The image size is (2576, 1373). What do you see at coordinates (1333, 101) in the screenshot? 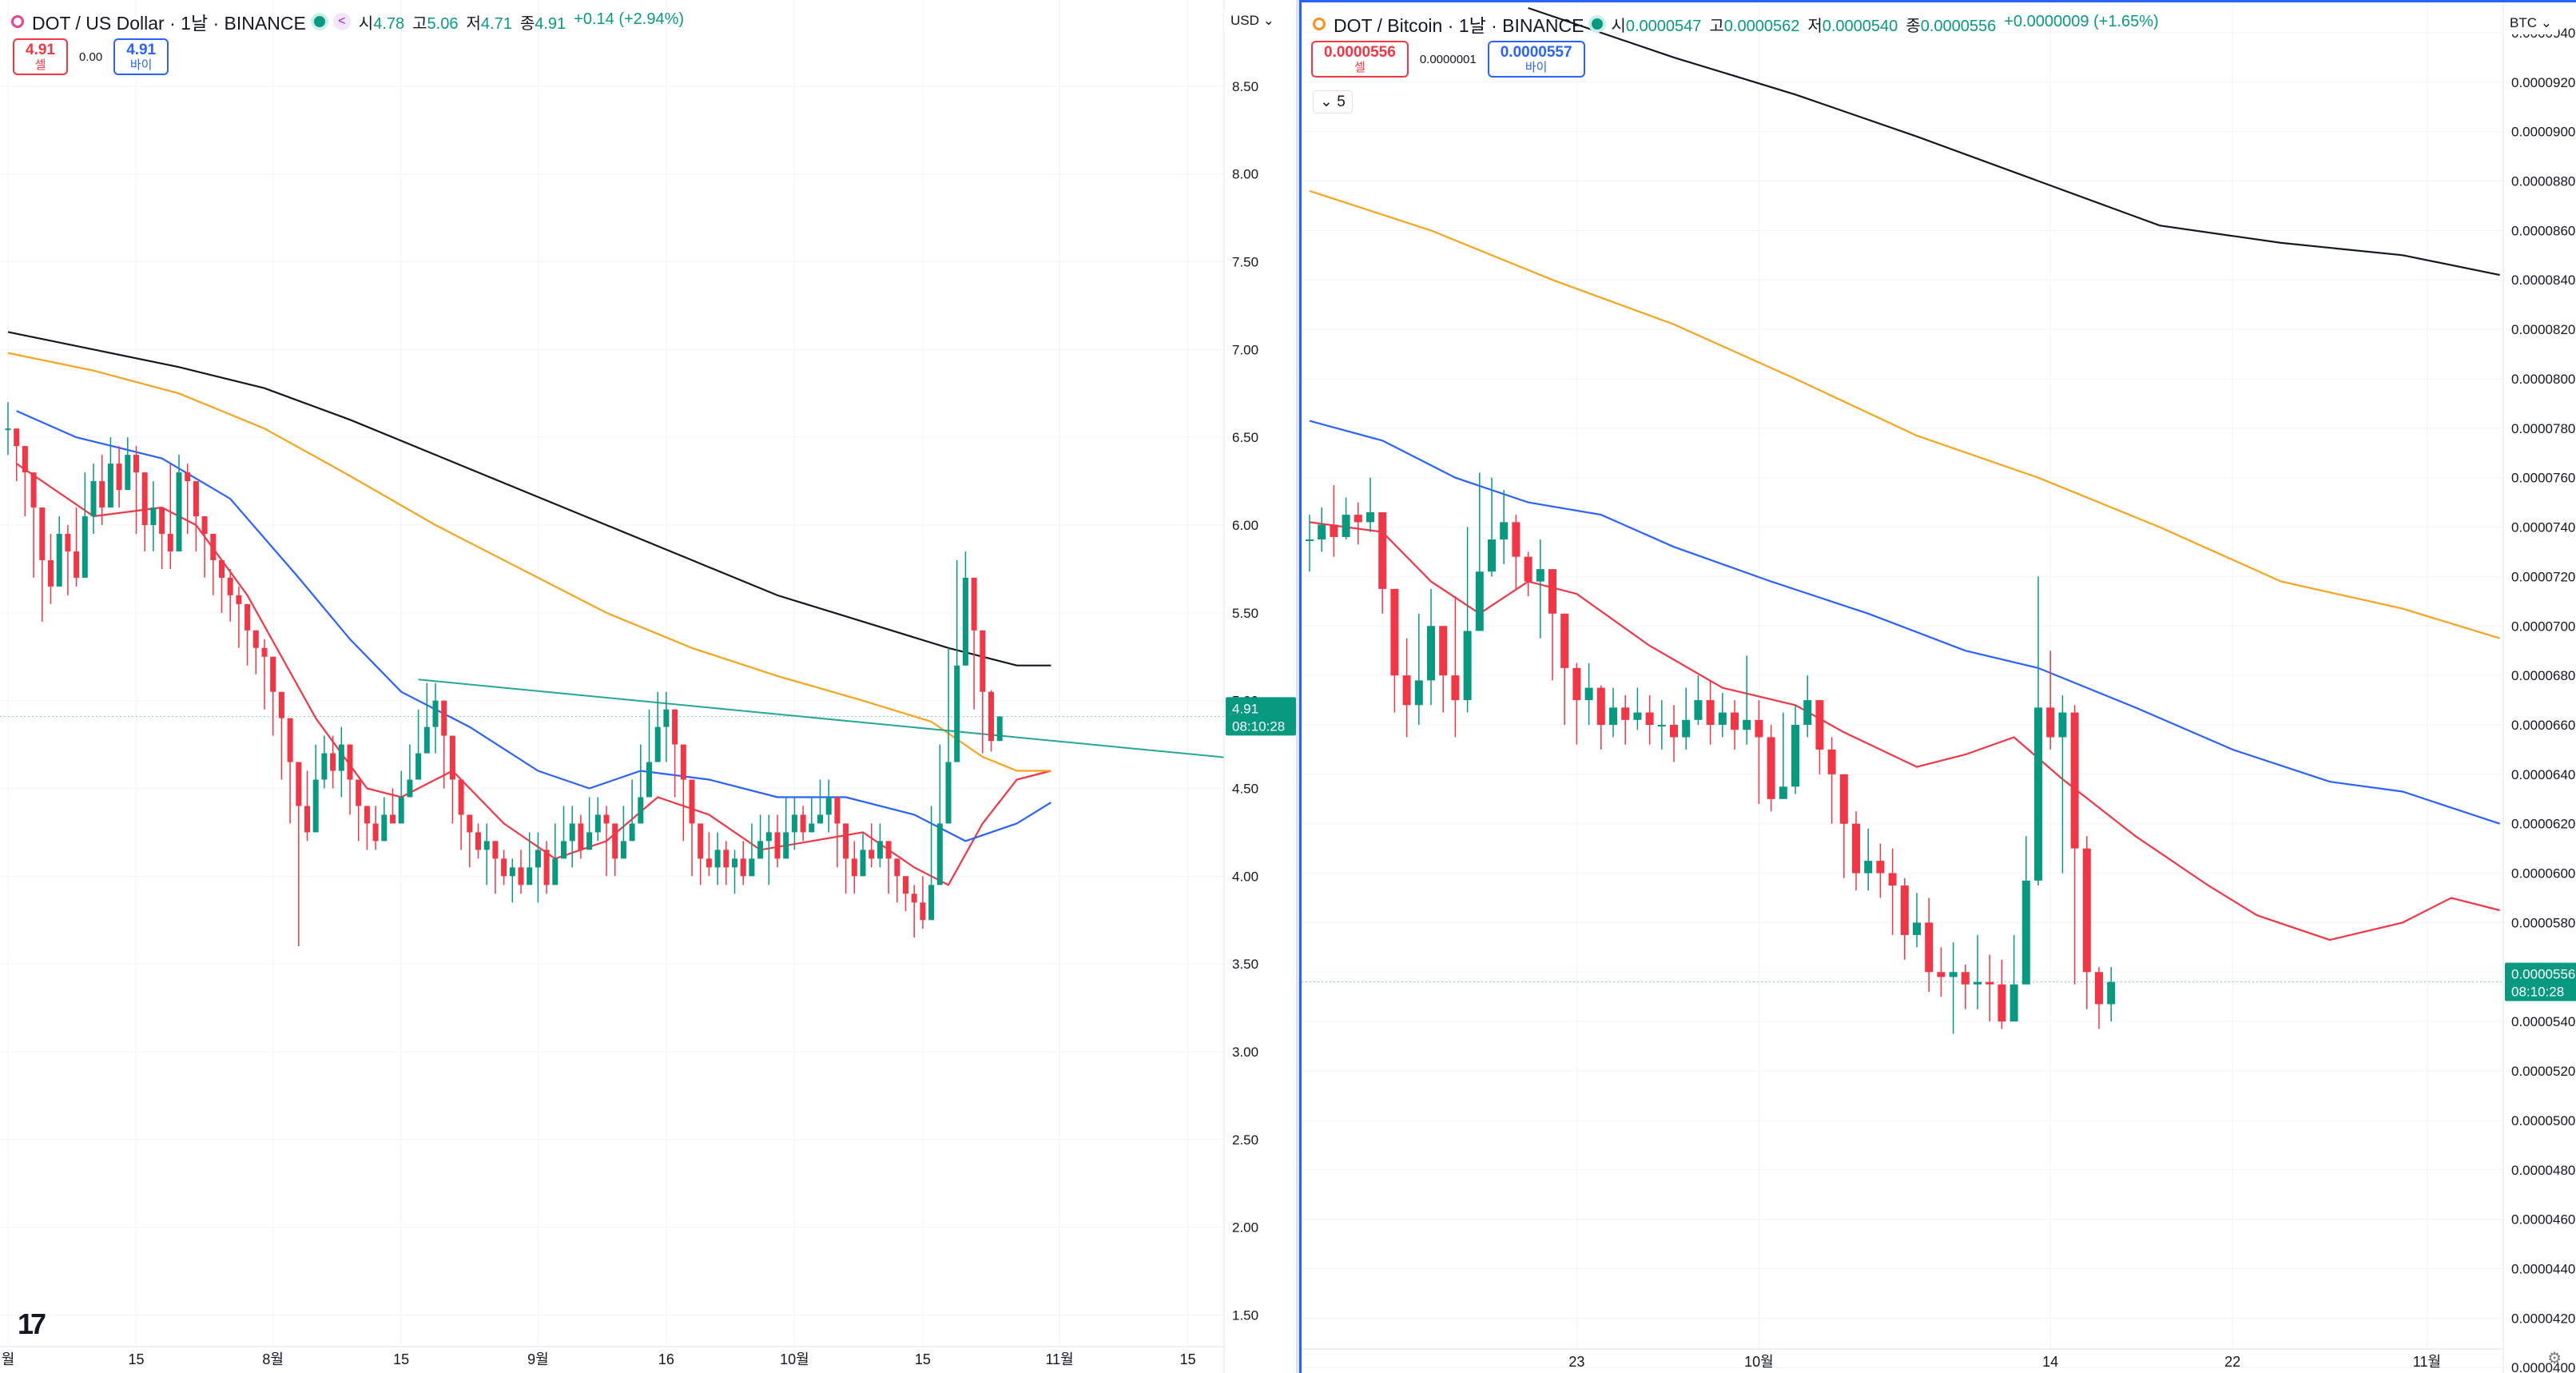
I see `indicator-collapse-button: ⌄ 5` at bounding box center [1333, 101].